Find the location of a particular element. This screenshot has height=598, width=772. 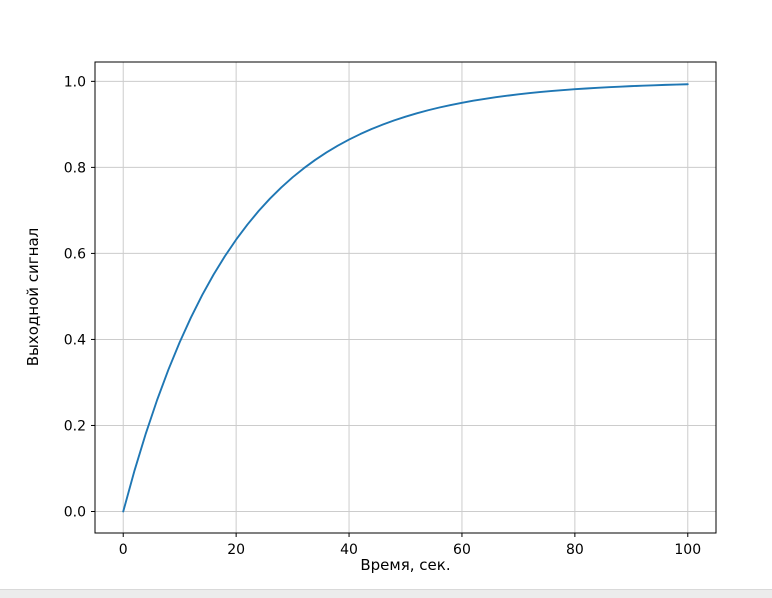

x-tick-label: 80 is located at coordinates (575, 550).